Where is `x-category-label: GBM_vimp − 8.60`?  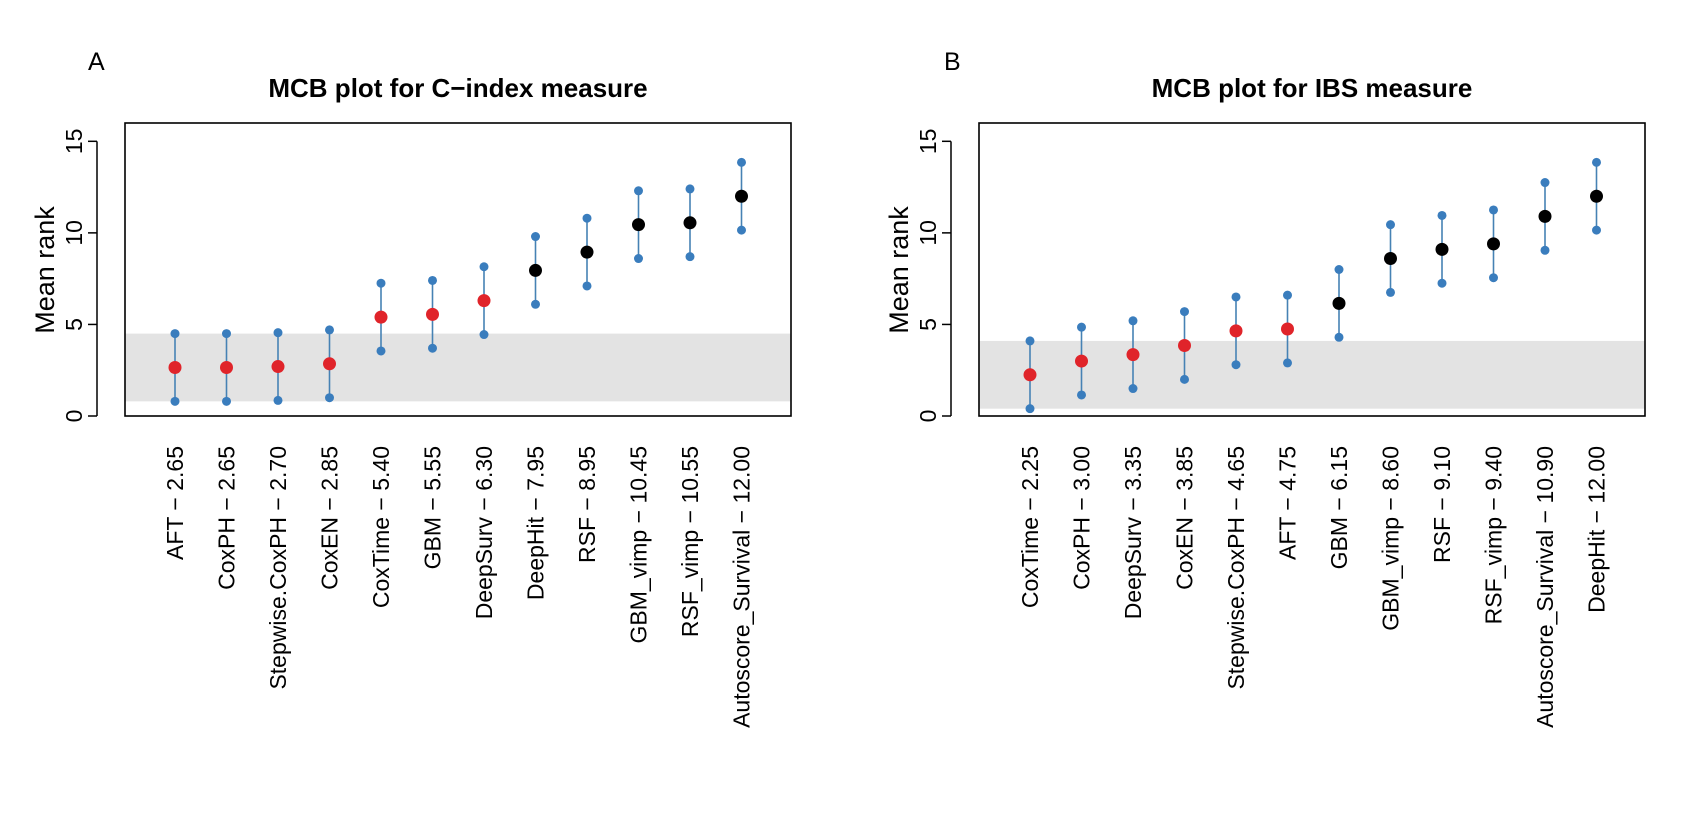
x-category-label: GBM_vimp − 8.60 is located at coordinates (1391, 538).